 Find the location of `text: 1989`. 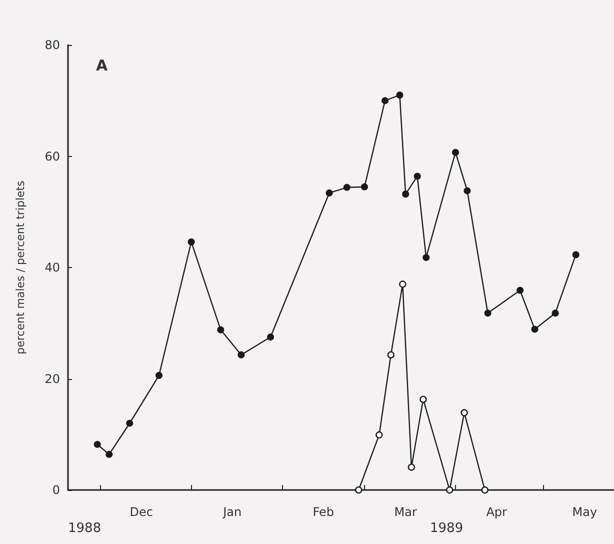

text: 1989 is located at coordinates (447, 528).